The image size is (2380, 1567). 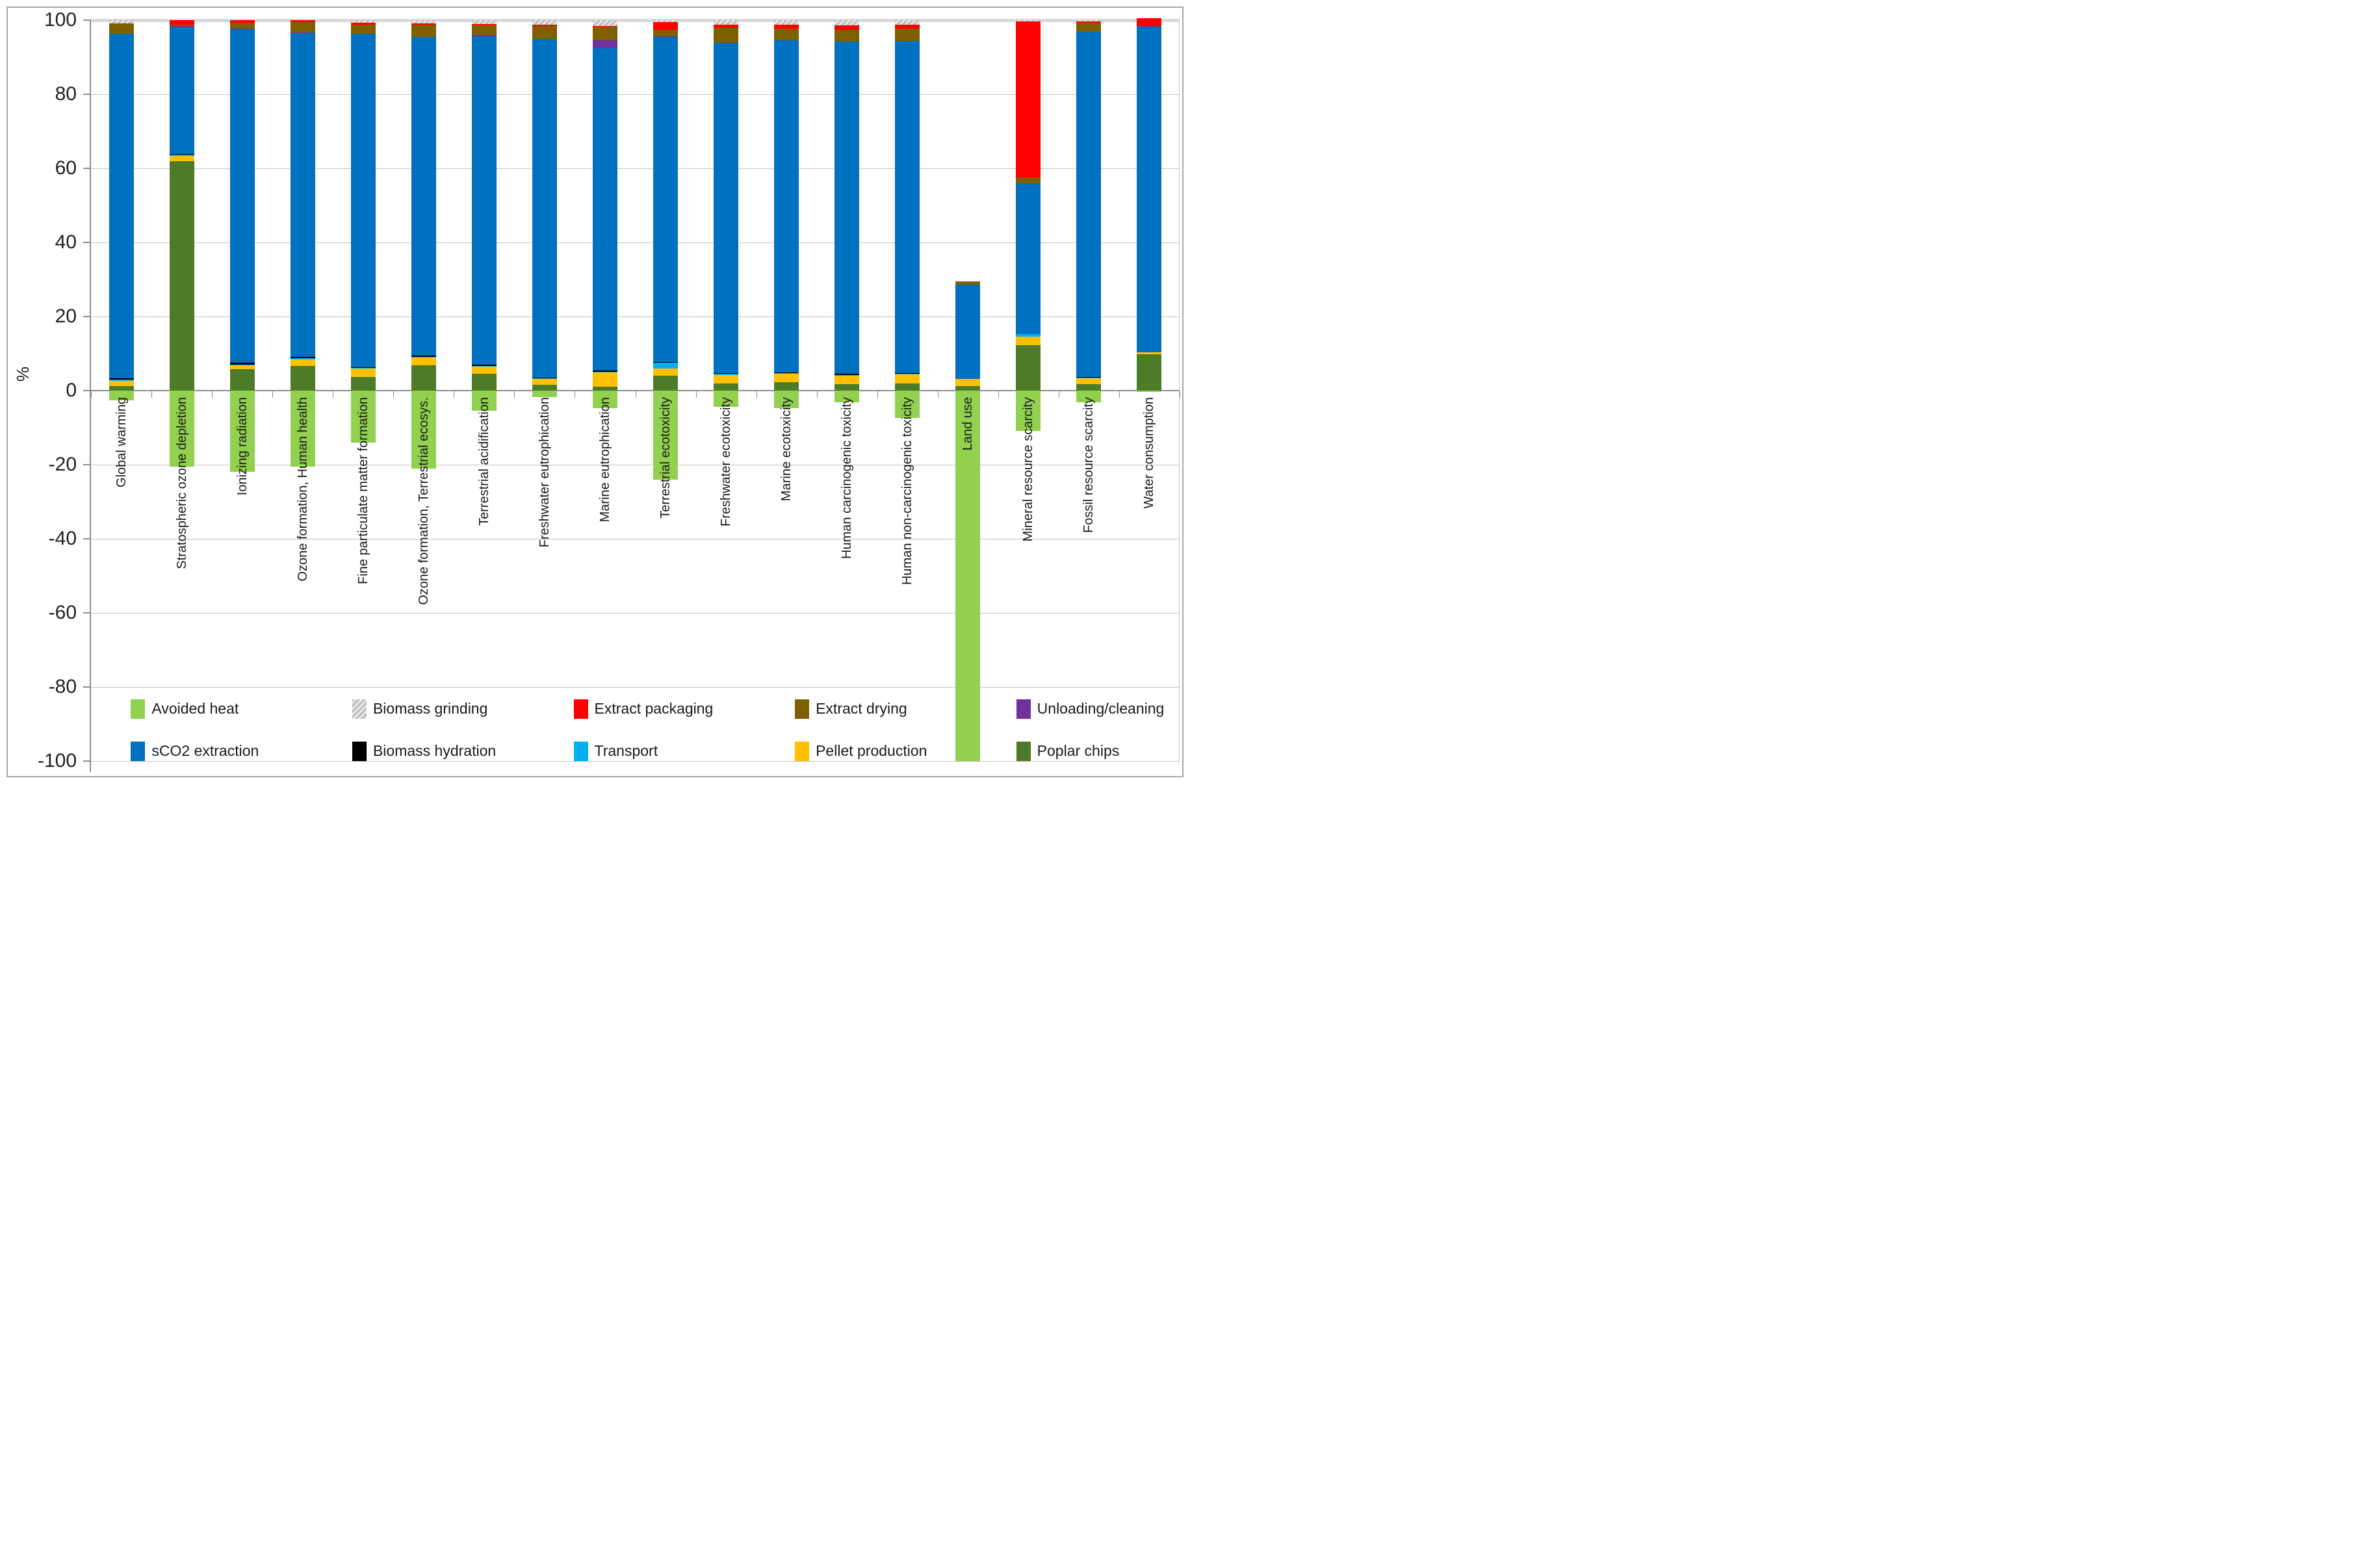 I want to click on legend-label-transport: Transport, so click(x=626, y=751).